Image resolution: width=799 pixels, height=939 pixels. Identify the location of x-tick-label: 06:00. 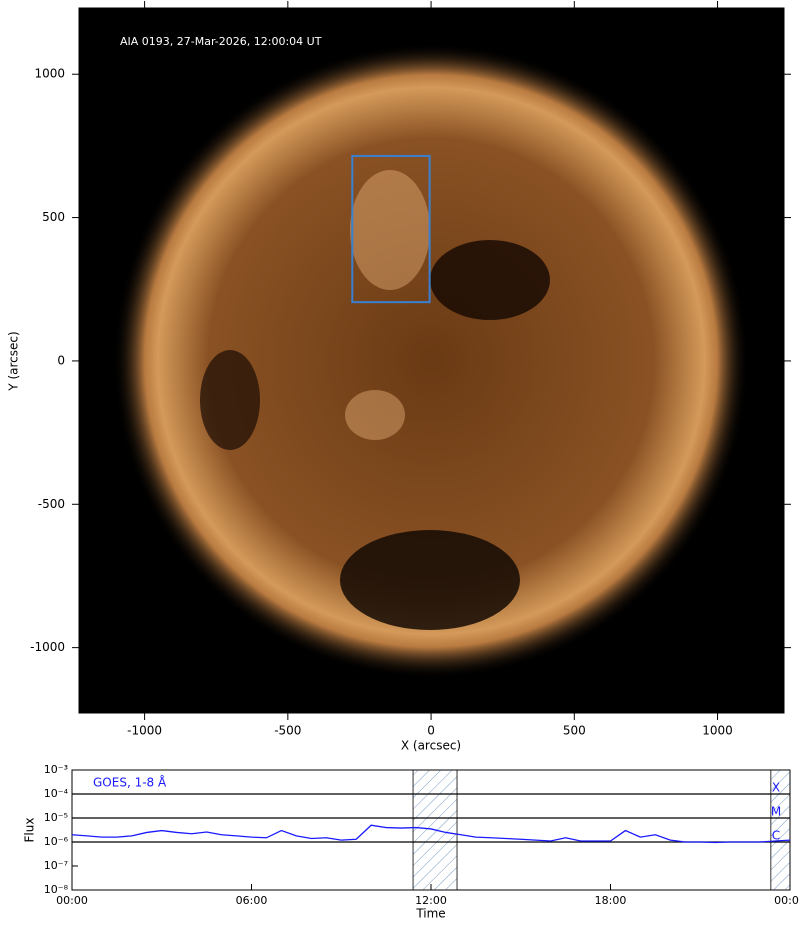
(252, 900).